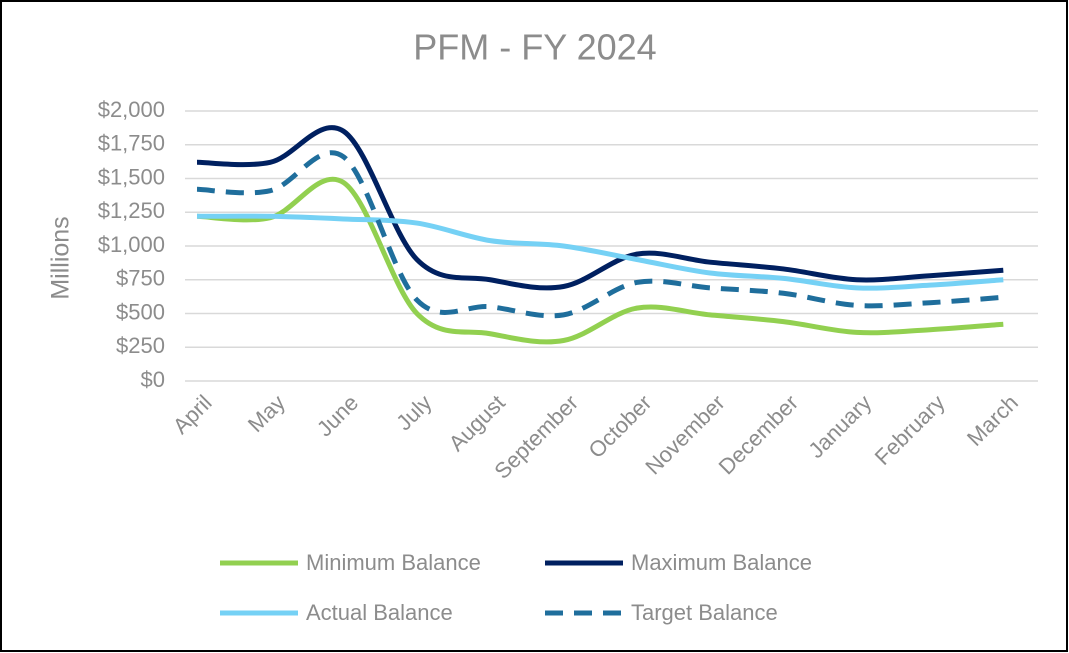  Describe the element at coordinates (153, 379) in the screenshot. I see `y-tick-label: $0` at that location.